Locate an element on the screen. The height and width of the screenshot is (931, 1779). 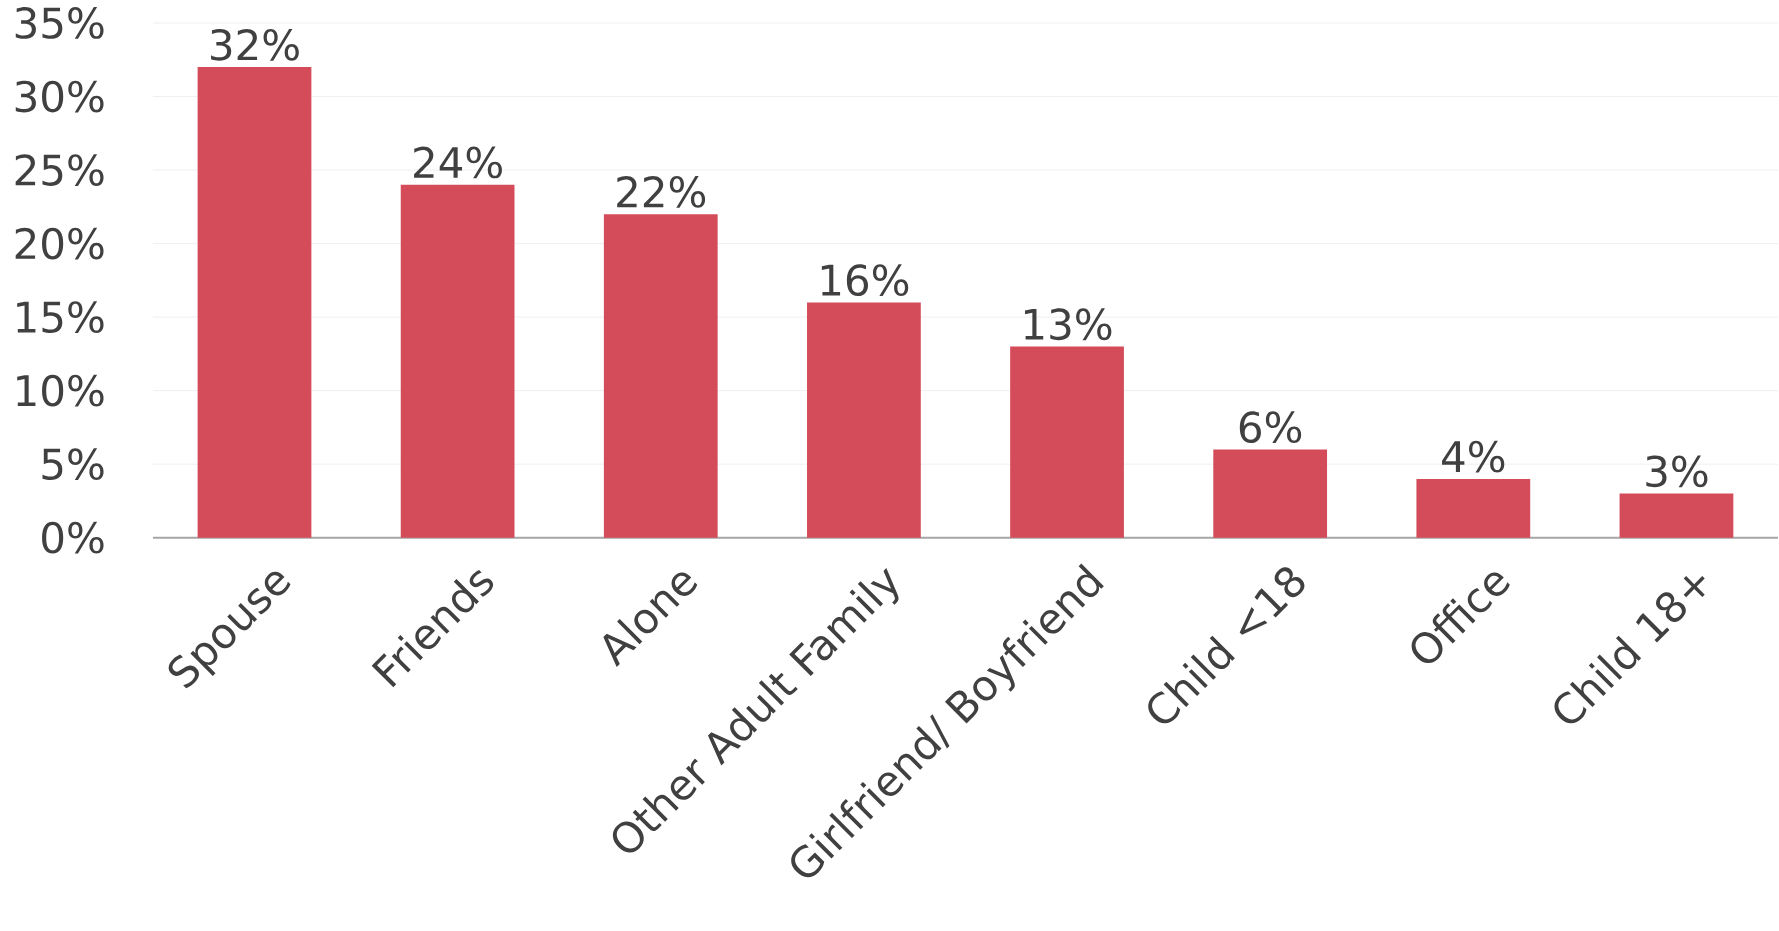
data-label: 4% is located at coordinates (1473, 456).